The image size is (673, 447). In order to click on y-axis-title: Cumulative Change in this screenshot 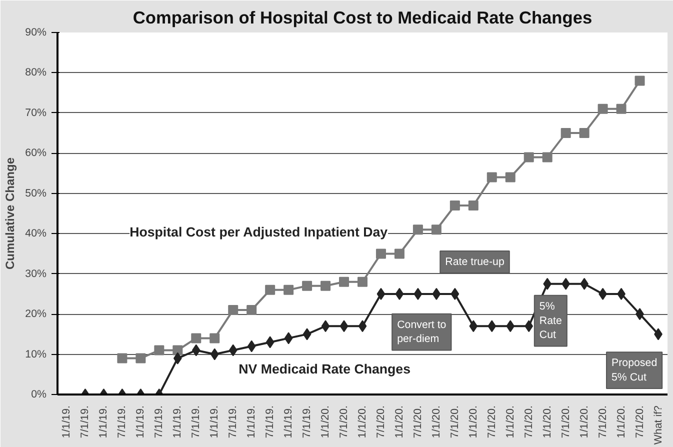, I will do `click(10, 213)`.